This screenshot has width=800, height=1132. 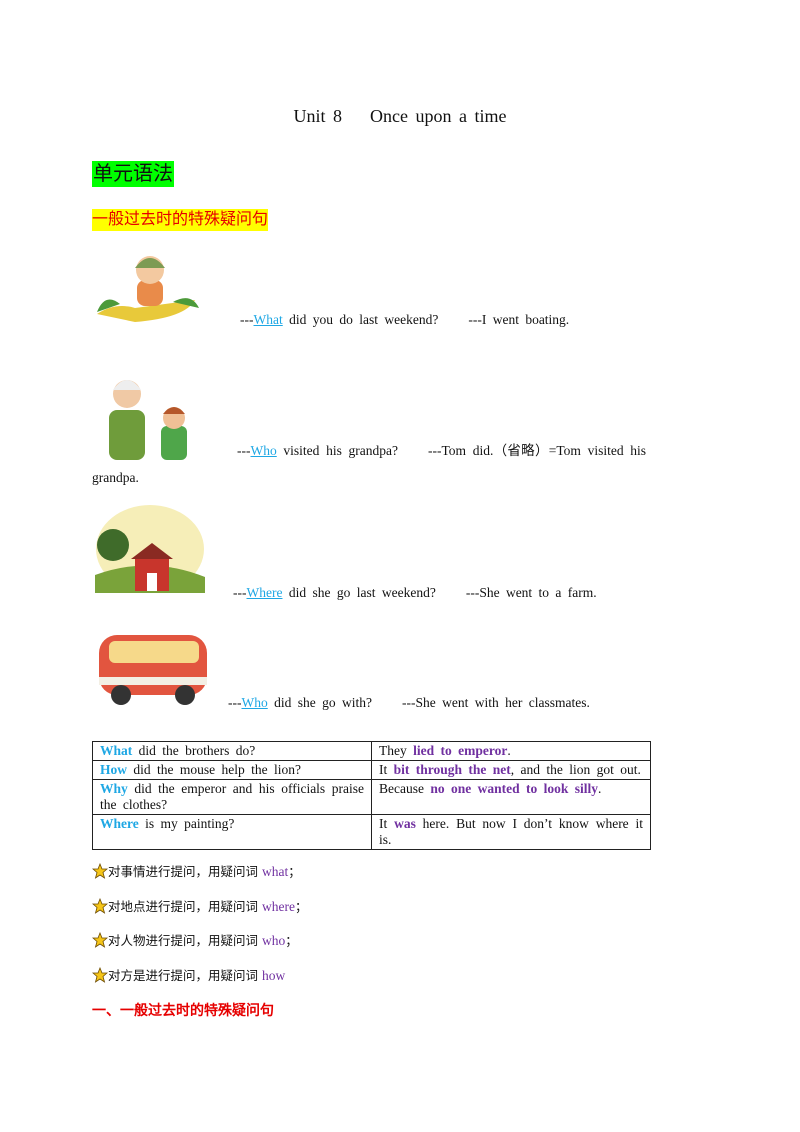 What do you see at coordinates (519, 319) in the screenshot?
I see `answer: ---I went boating.` at bounding box center [519, 319].